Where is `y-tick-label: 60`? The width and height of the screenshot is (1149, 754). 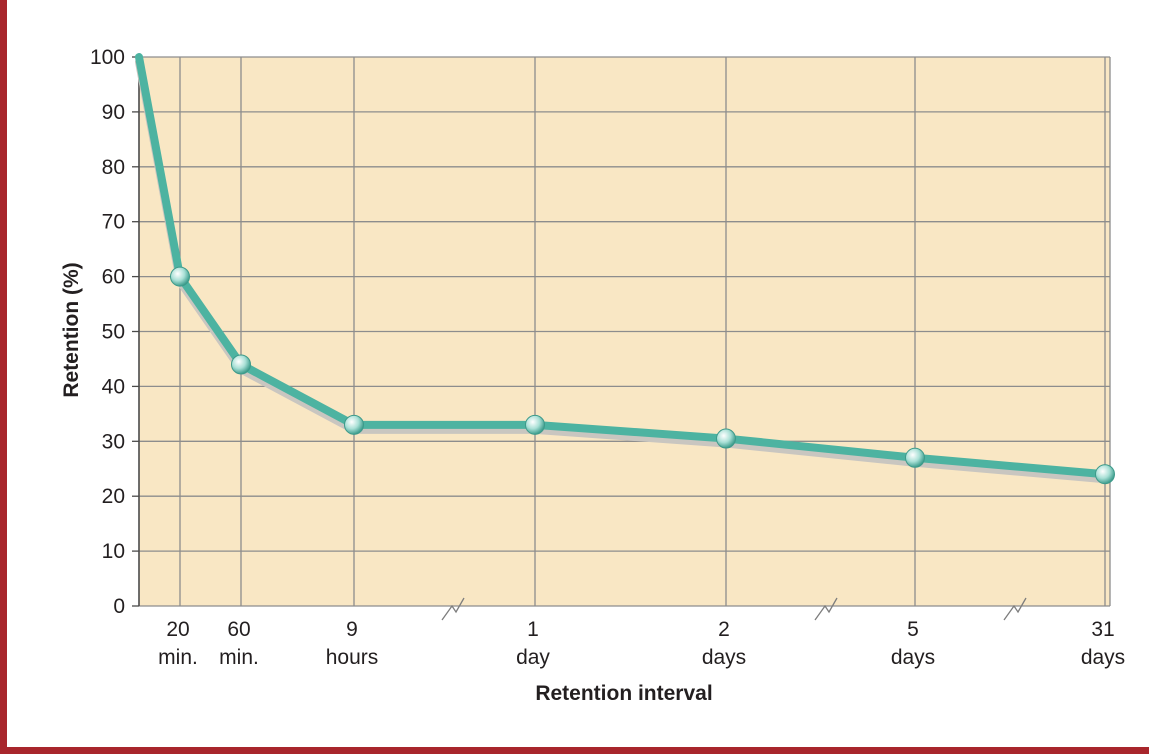 y-tick-label: 60 is located at coordinates (113, 277).